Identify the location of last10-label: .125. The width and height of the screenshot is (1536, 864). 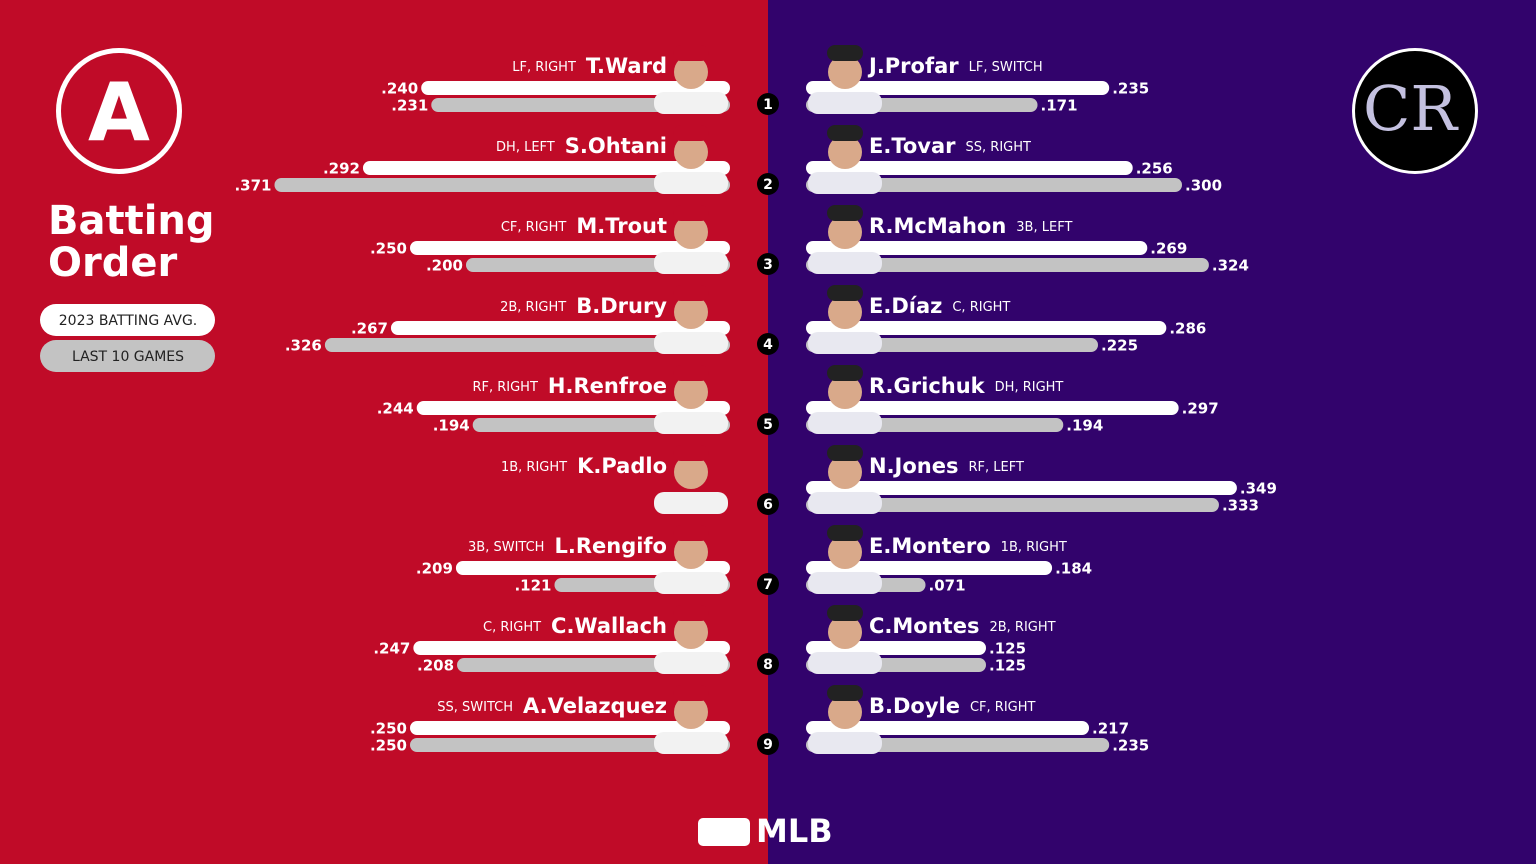
(1007, 666).